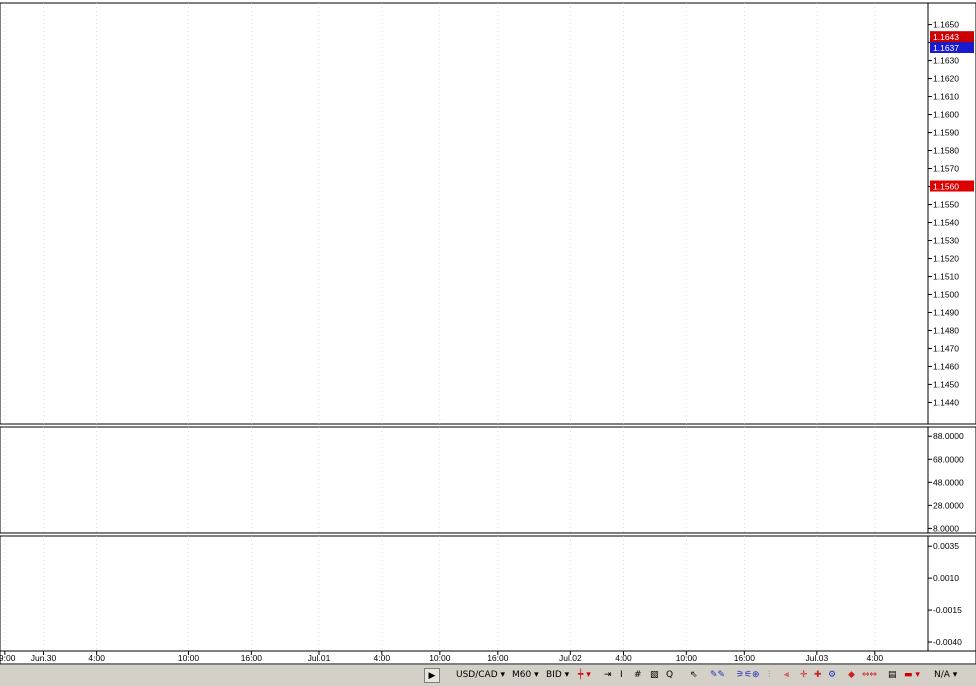 This screenshot has height=686, width=976. Describe the element at coordinates (947, 610) in the screenshot. I see `ac-tick-label: -0.0015` at that location.